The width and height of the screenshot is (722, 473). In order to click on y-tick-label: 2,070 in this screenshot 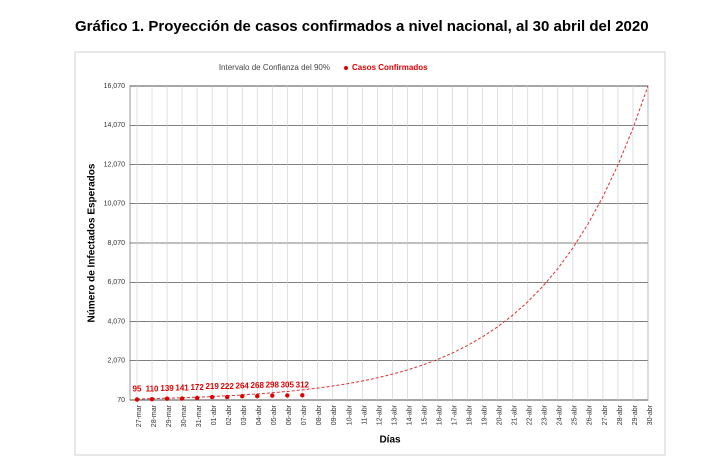, I will do `click(116, 361)`.